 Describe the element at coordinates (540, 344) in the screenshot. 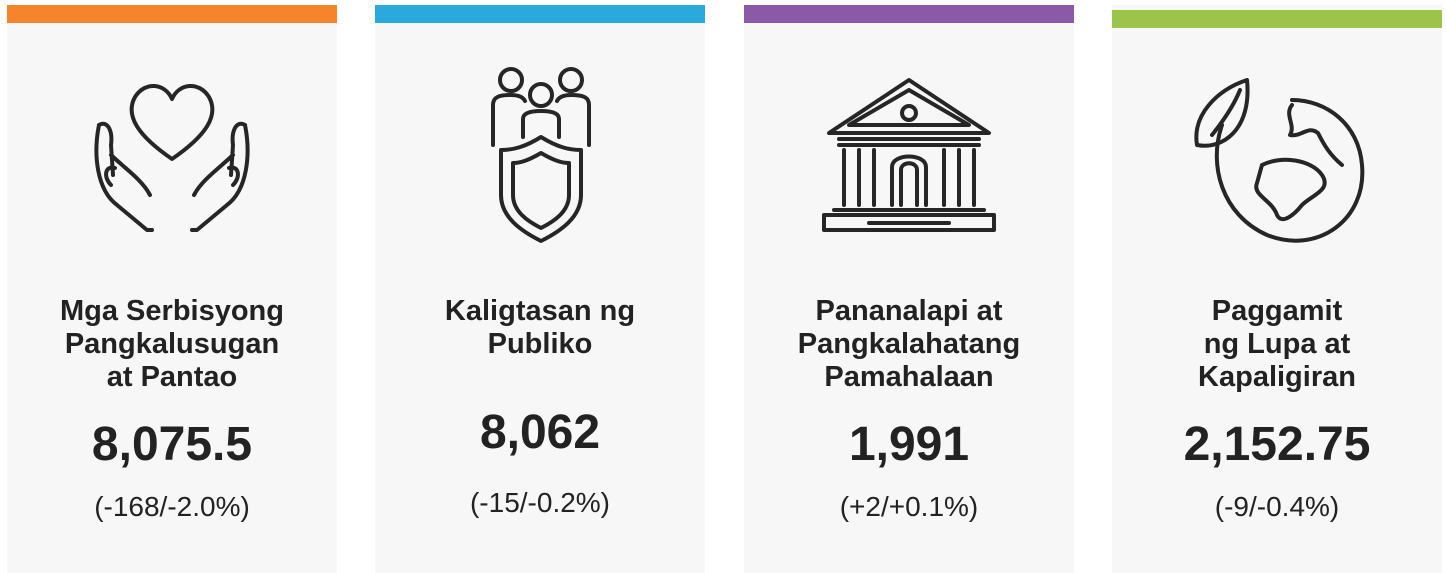

I see `title-line: Publiko` at that location.